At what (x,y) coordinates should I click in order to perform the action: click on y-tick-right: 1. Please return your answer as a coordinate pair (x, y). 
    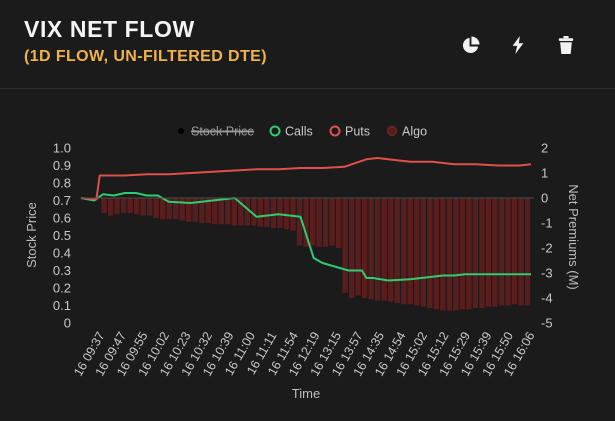
    Looking at the image, I should click on (544, 173).